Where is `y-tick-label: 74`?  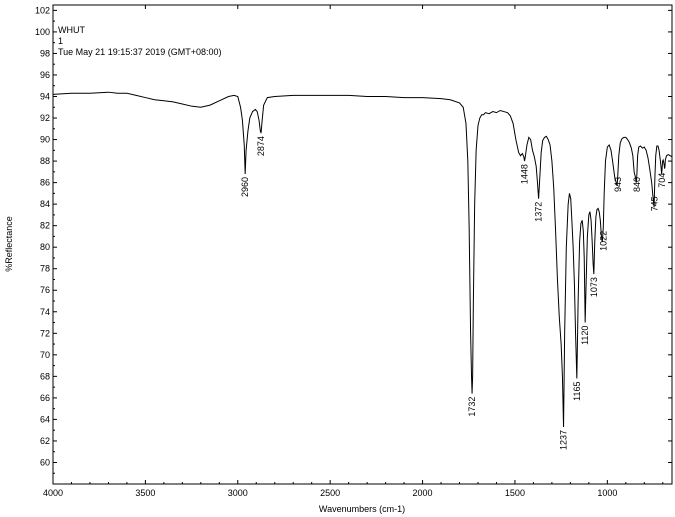 y-tick-label: 74 is located at coordinates (45, 312).